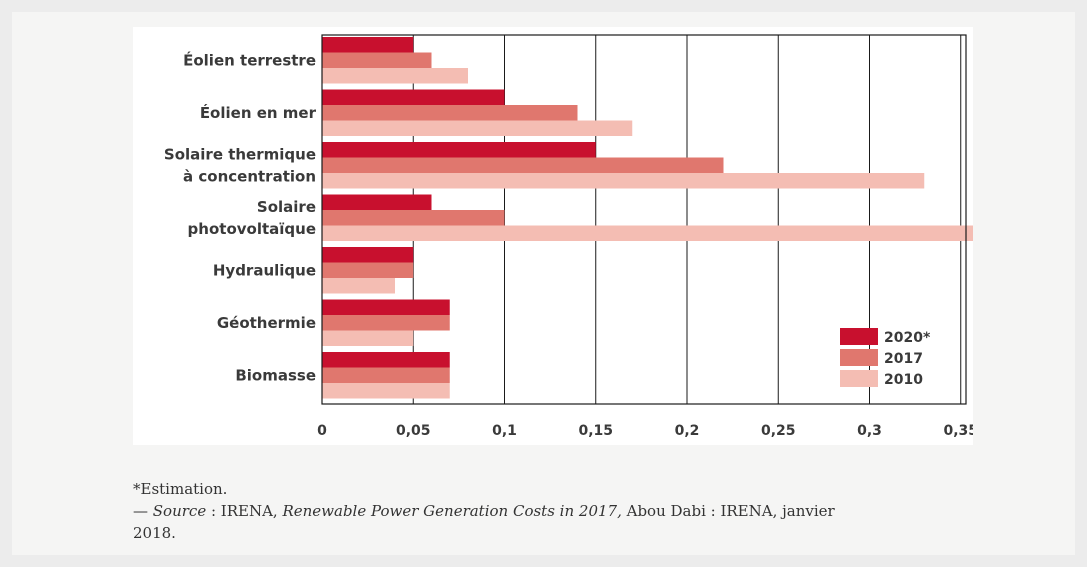 Image resolution: width=1087 pixels, height=567 pixels. Describe the element at coordinates (154, 533) in the screenshot. I see `caption-year: 2018.` at that location.